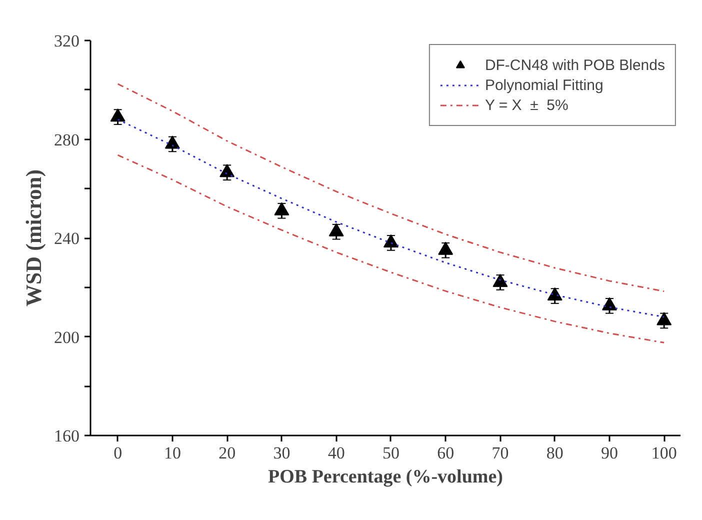 Image resolution: width=702 pixels, height=520 pixels. What do you see at coordinates (336, 453) in the screenshot?
I see `x-tick-label: 40` at bounding box center [336, 453].